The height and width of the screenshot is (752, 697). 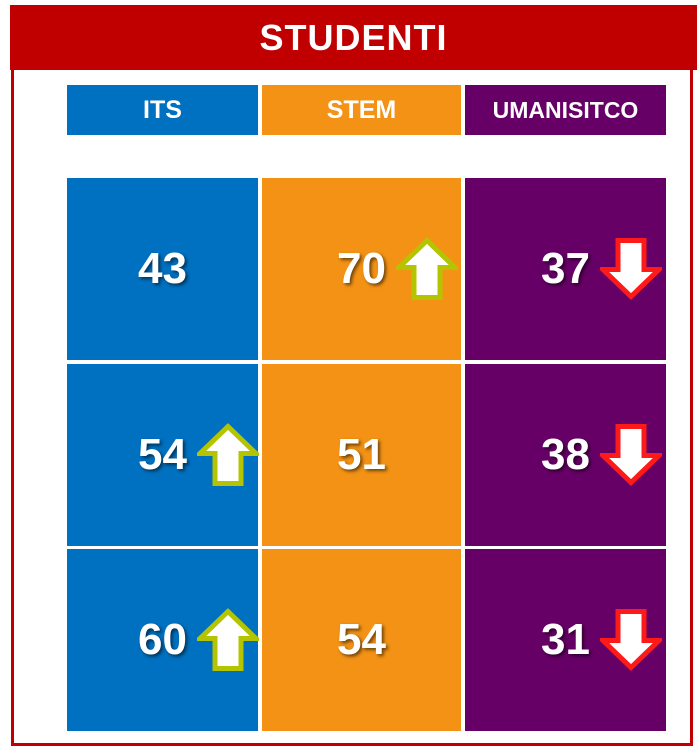 What do you see at coordinates (162, 110) in the screenshot?
I see `column-header: ITS` at bounding box center [162, 110].